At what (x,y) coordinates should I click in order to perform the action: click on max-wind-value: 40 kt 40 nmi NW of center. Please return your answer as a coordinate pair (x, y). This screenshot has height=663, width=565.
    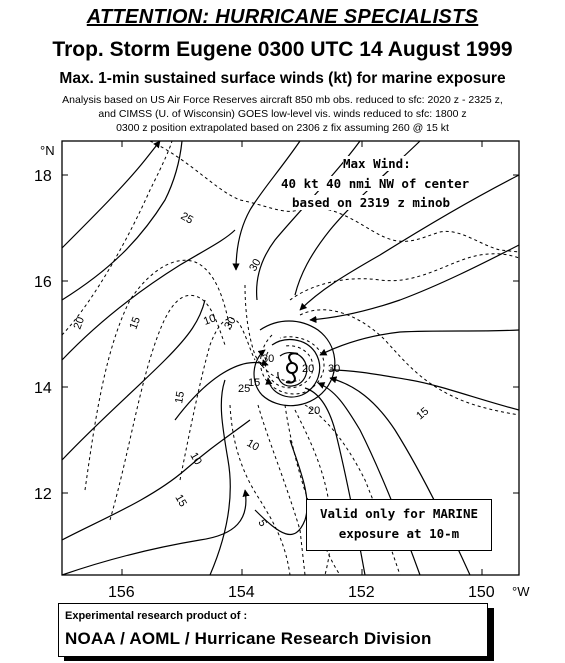
    Looking at the image, I should click on (375, 183).